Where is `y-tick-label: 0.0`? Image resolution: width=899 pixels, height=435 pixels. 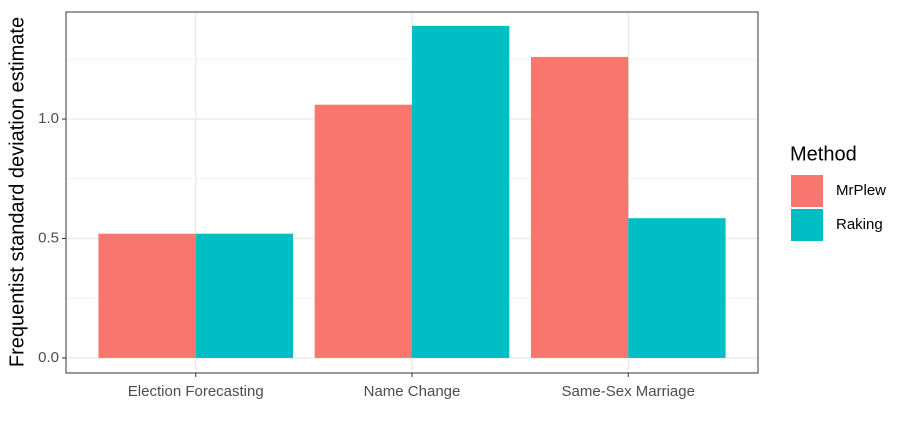 y-tick-label: 0.0 is located at coordinates (48, 357).